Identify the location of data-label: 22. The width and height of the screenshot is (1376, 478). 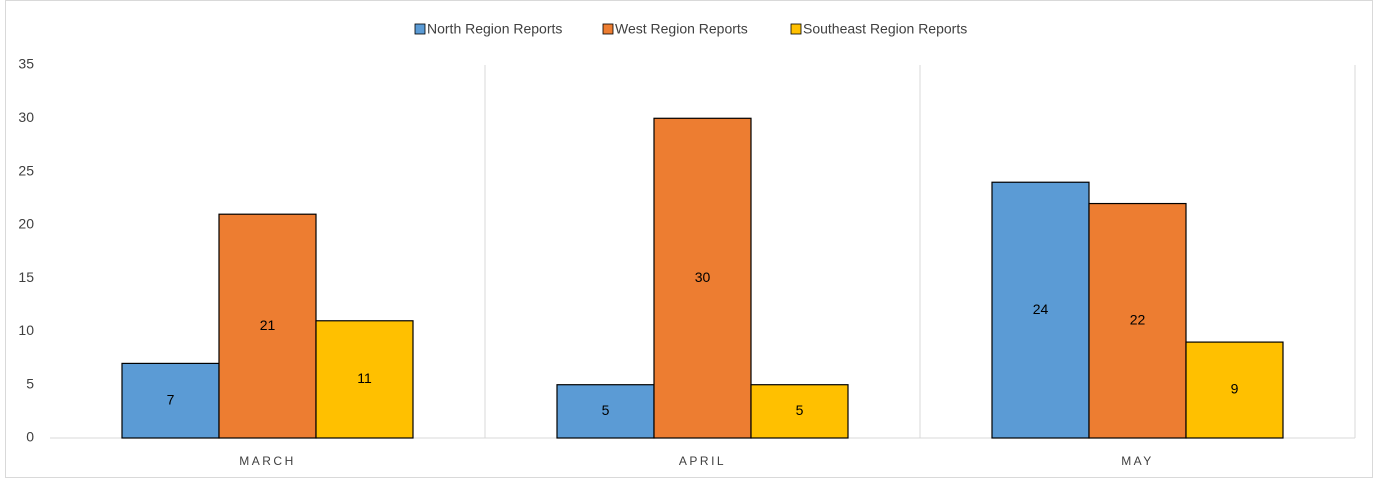
(1138, 319).